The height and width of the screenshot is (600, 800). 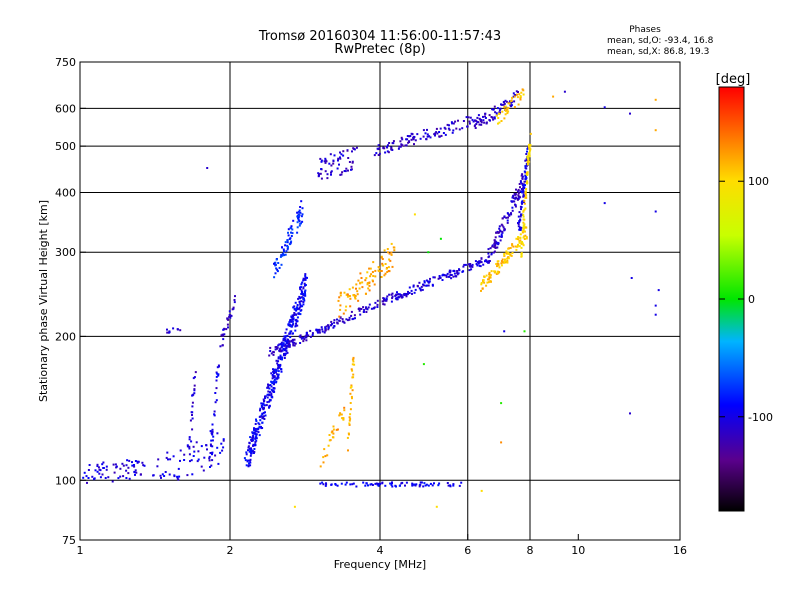 I want to click on y-tick-label: 600, so click(x=65, y=108).